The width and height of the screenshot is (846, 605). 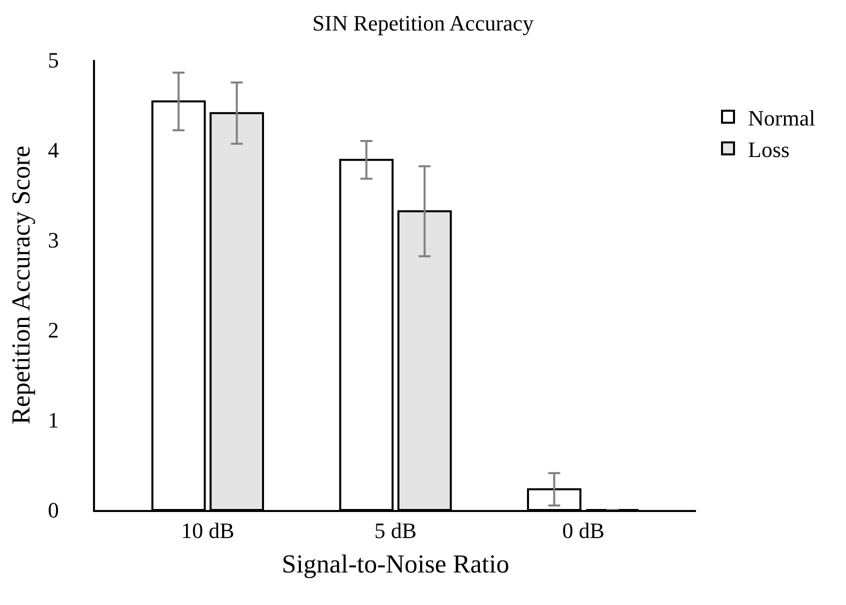 What do you see at coordinates (423, 23) in the screenshot?
I see `chart-title: SIN Repetition Accuracy` at bounding box center [423, 23].